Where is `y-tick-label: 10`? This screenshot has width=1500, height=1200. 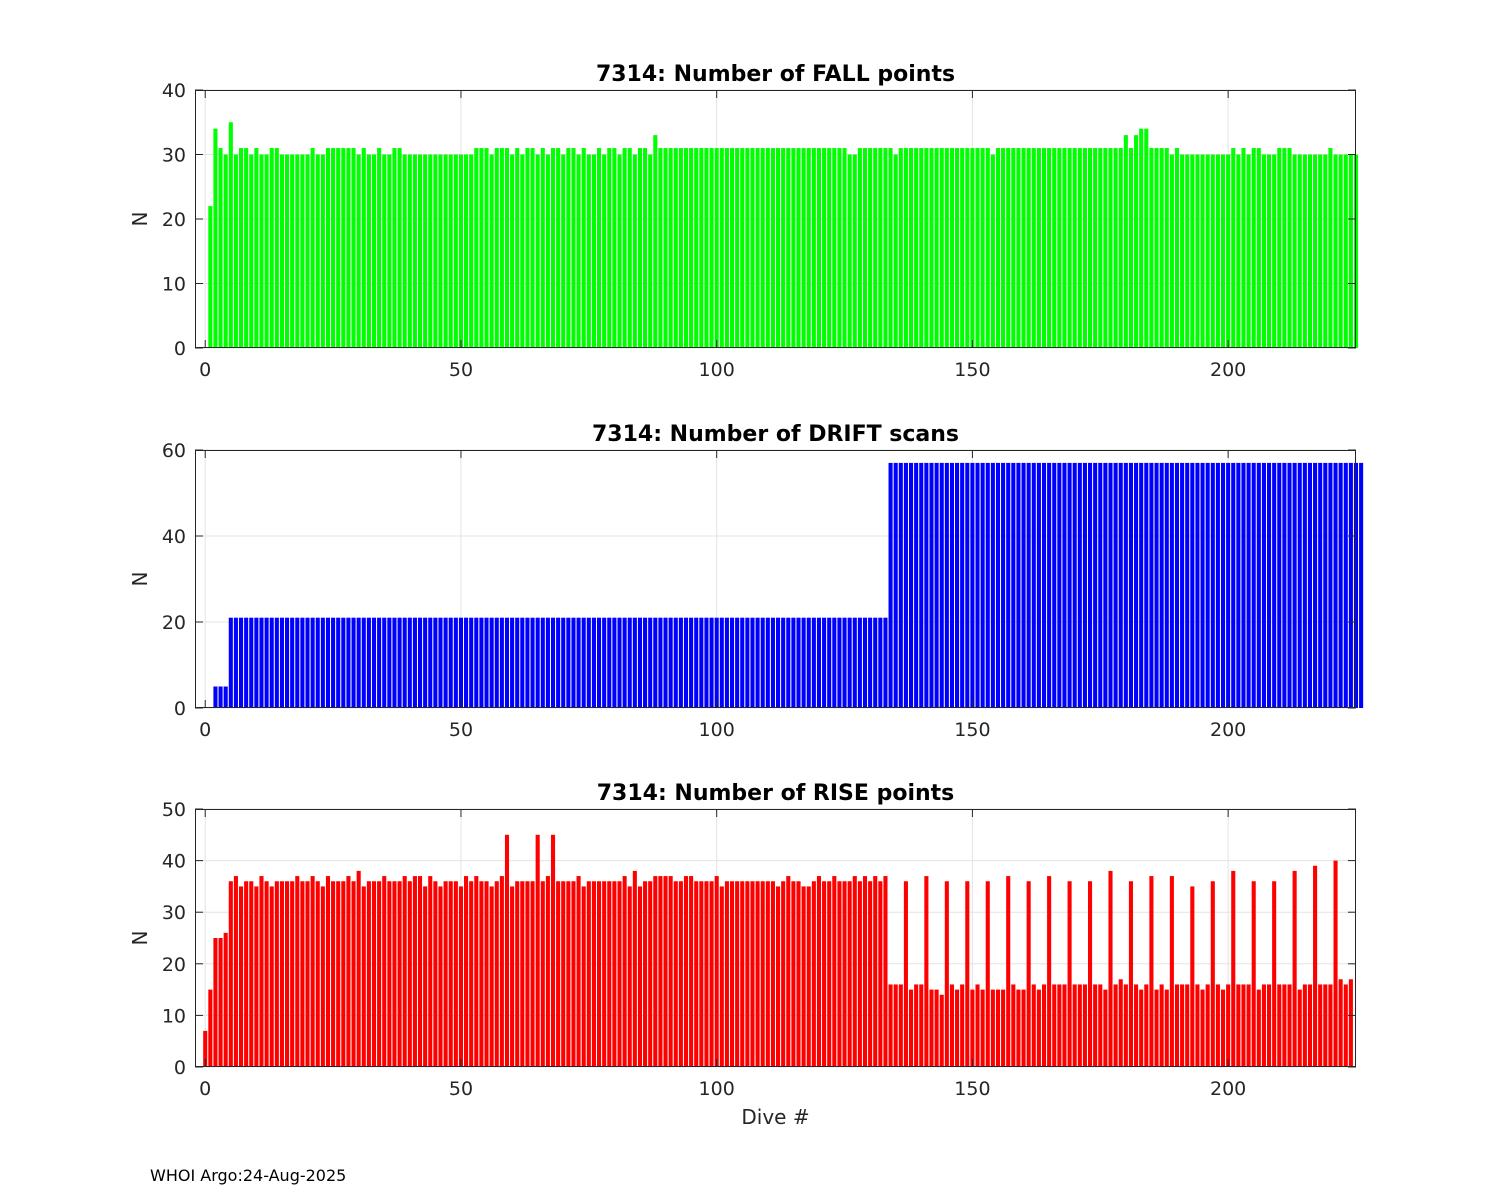 y-tick-label: 10 is located at coordinates (174, 285).